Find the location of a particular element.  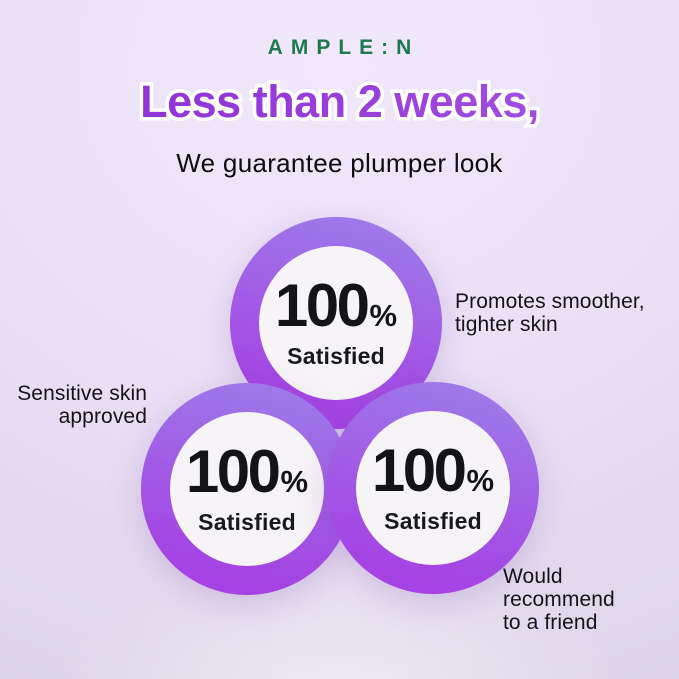

stat-circle-bottom-right-inner: 100 % Satisfied is located at coordinates (433, 488).